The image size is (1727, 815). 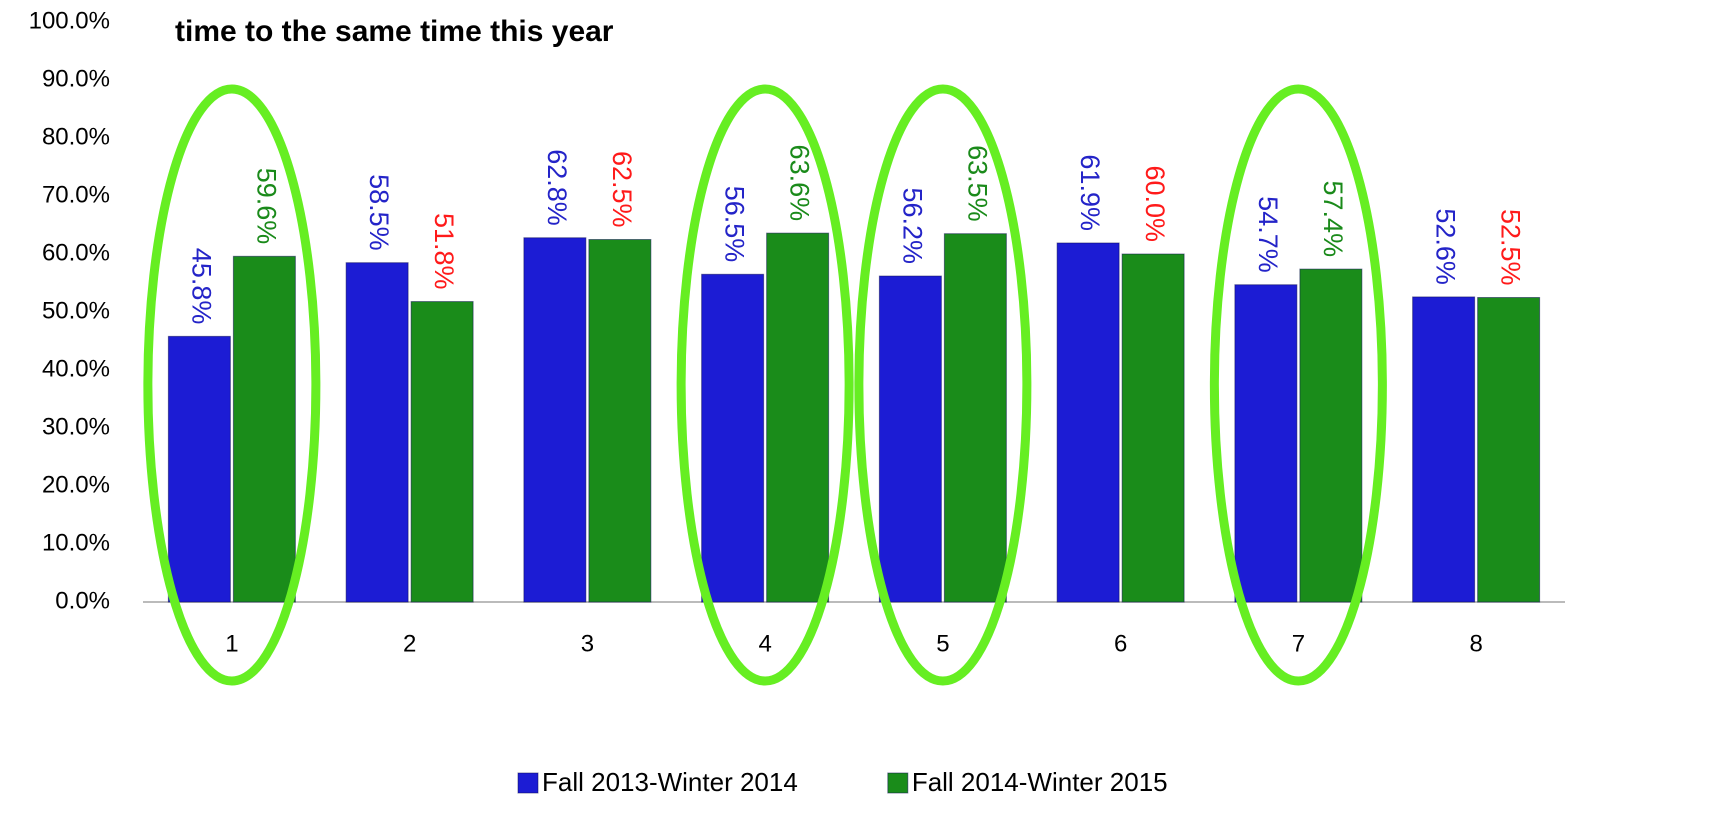 I want to click on data-label: 51.8%, so click(x=444, y=251).